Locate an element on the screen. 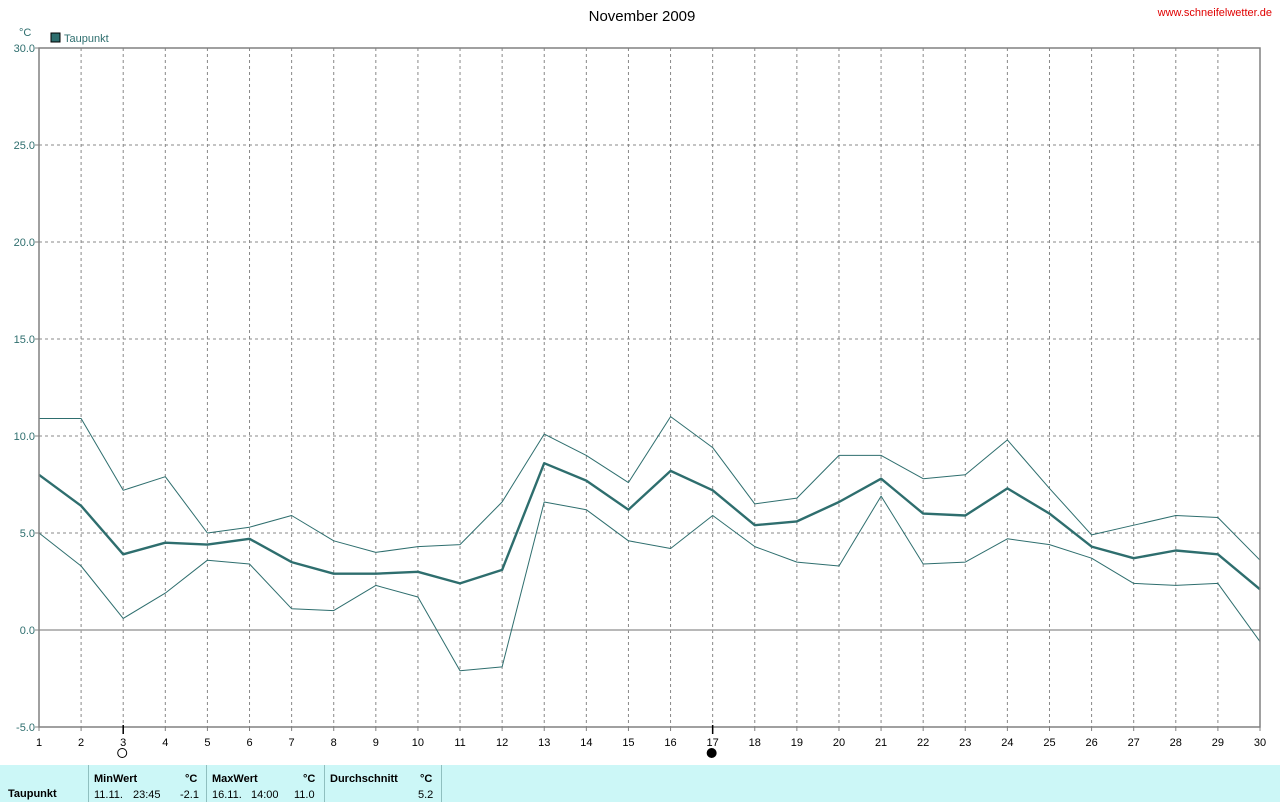 This screenshot has height=802, width=1280. x-tick-label: 20 is located at coordinates (839, 743).